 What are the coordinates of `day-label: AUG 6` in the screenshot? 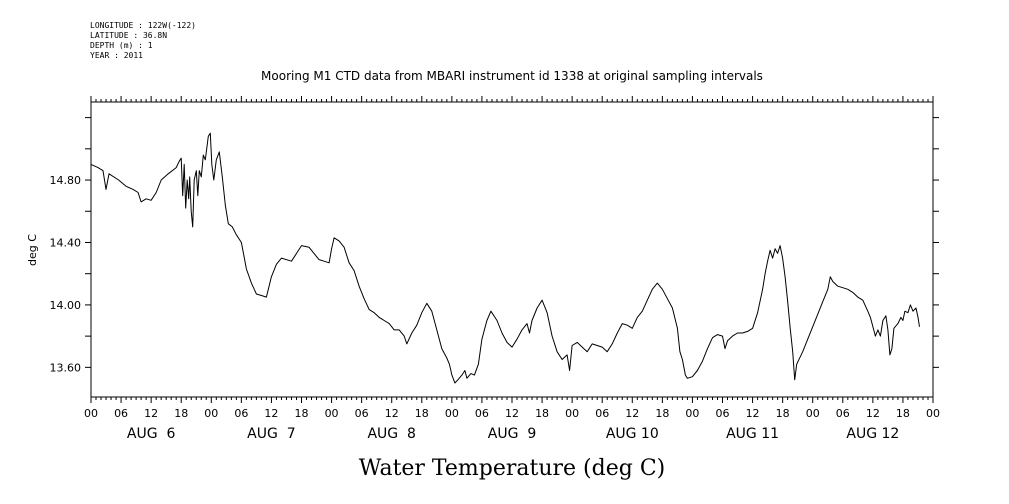 It's located at (151, 434).